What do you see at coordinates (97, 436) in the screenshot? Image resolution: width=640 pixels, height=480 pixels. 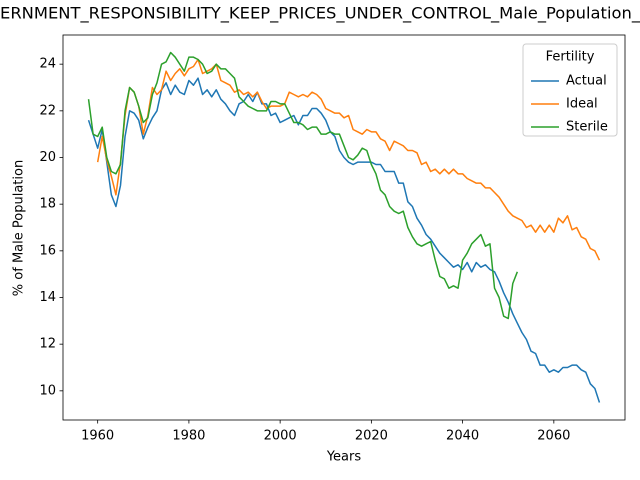 I see `x-tick-label: 1960` at bounding box center [97, 436].